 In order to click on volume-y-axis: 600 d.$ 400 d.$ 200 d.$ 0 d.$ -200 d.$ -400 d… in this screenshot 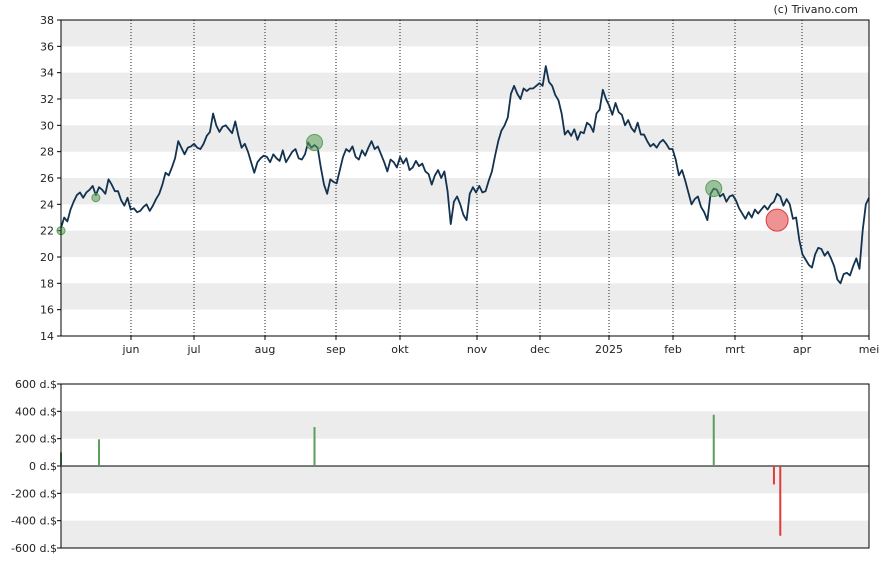, I will do `click(36, 466)`.